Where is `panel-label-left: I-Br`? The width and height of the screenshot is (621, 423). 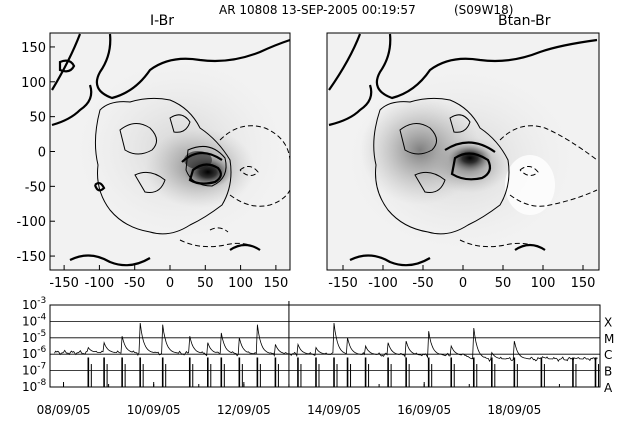
panel-label-left: I-Br is located at coordinates (162, 21).